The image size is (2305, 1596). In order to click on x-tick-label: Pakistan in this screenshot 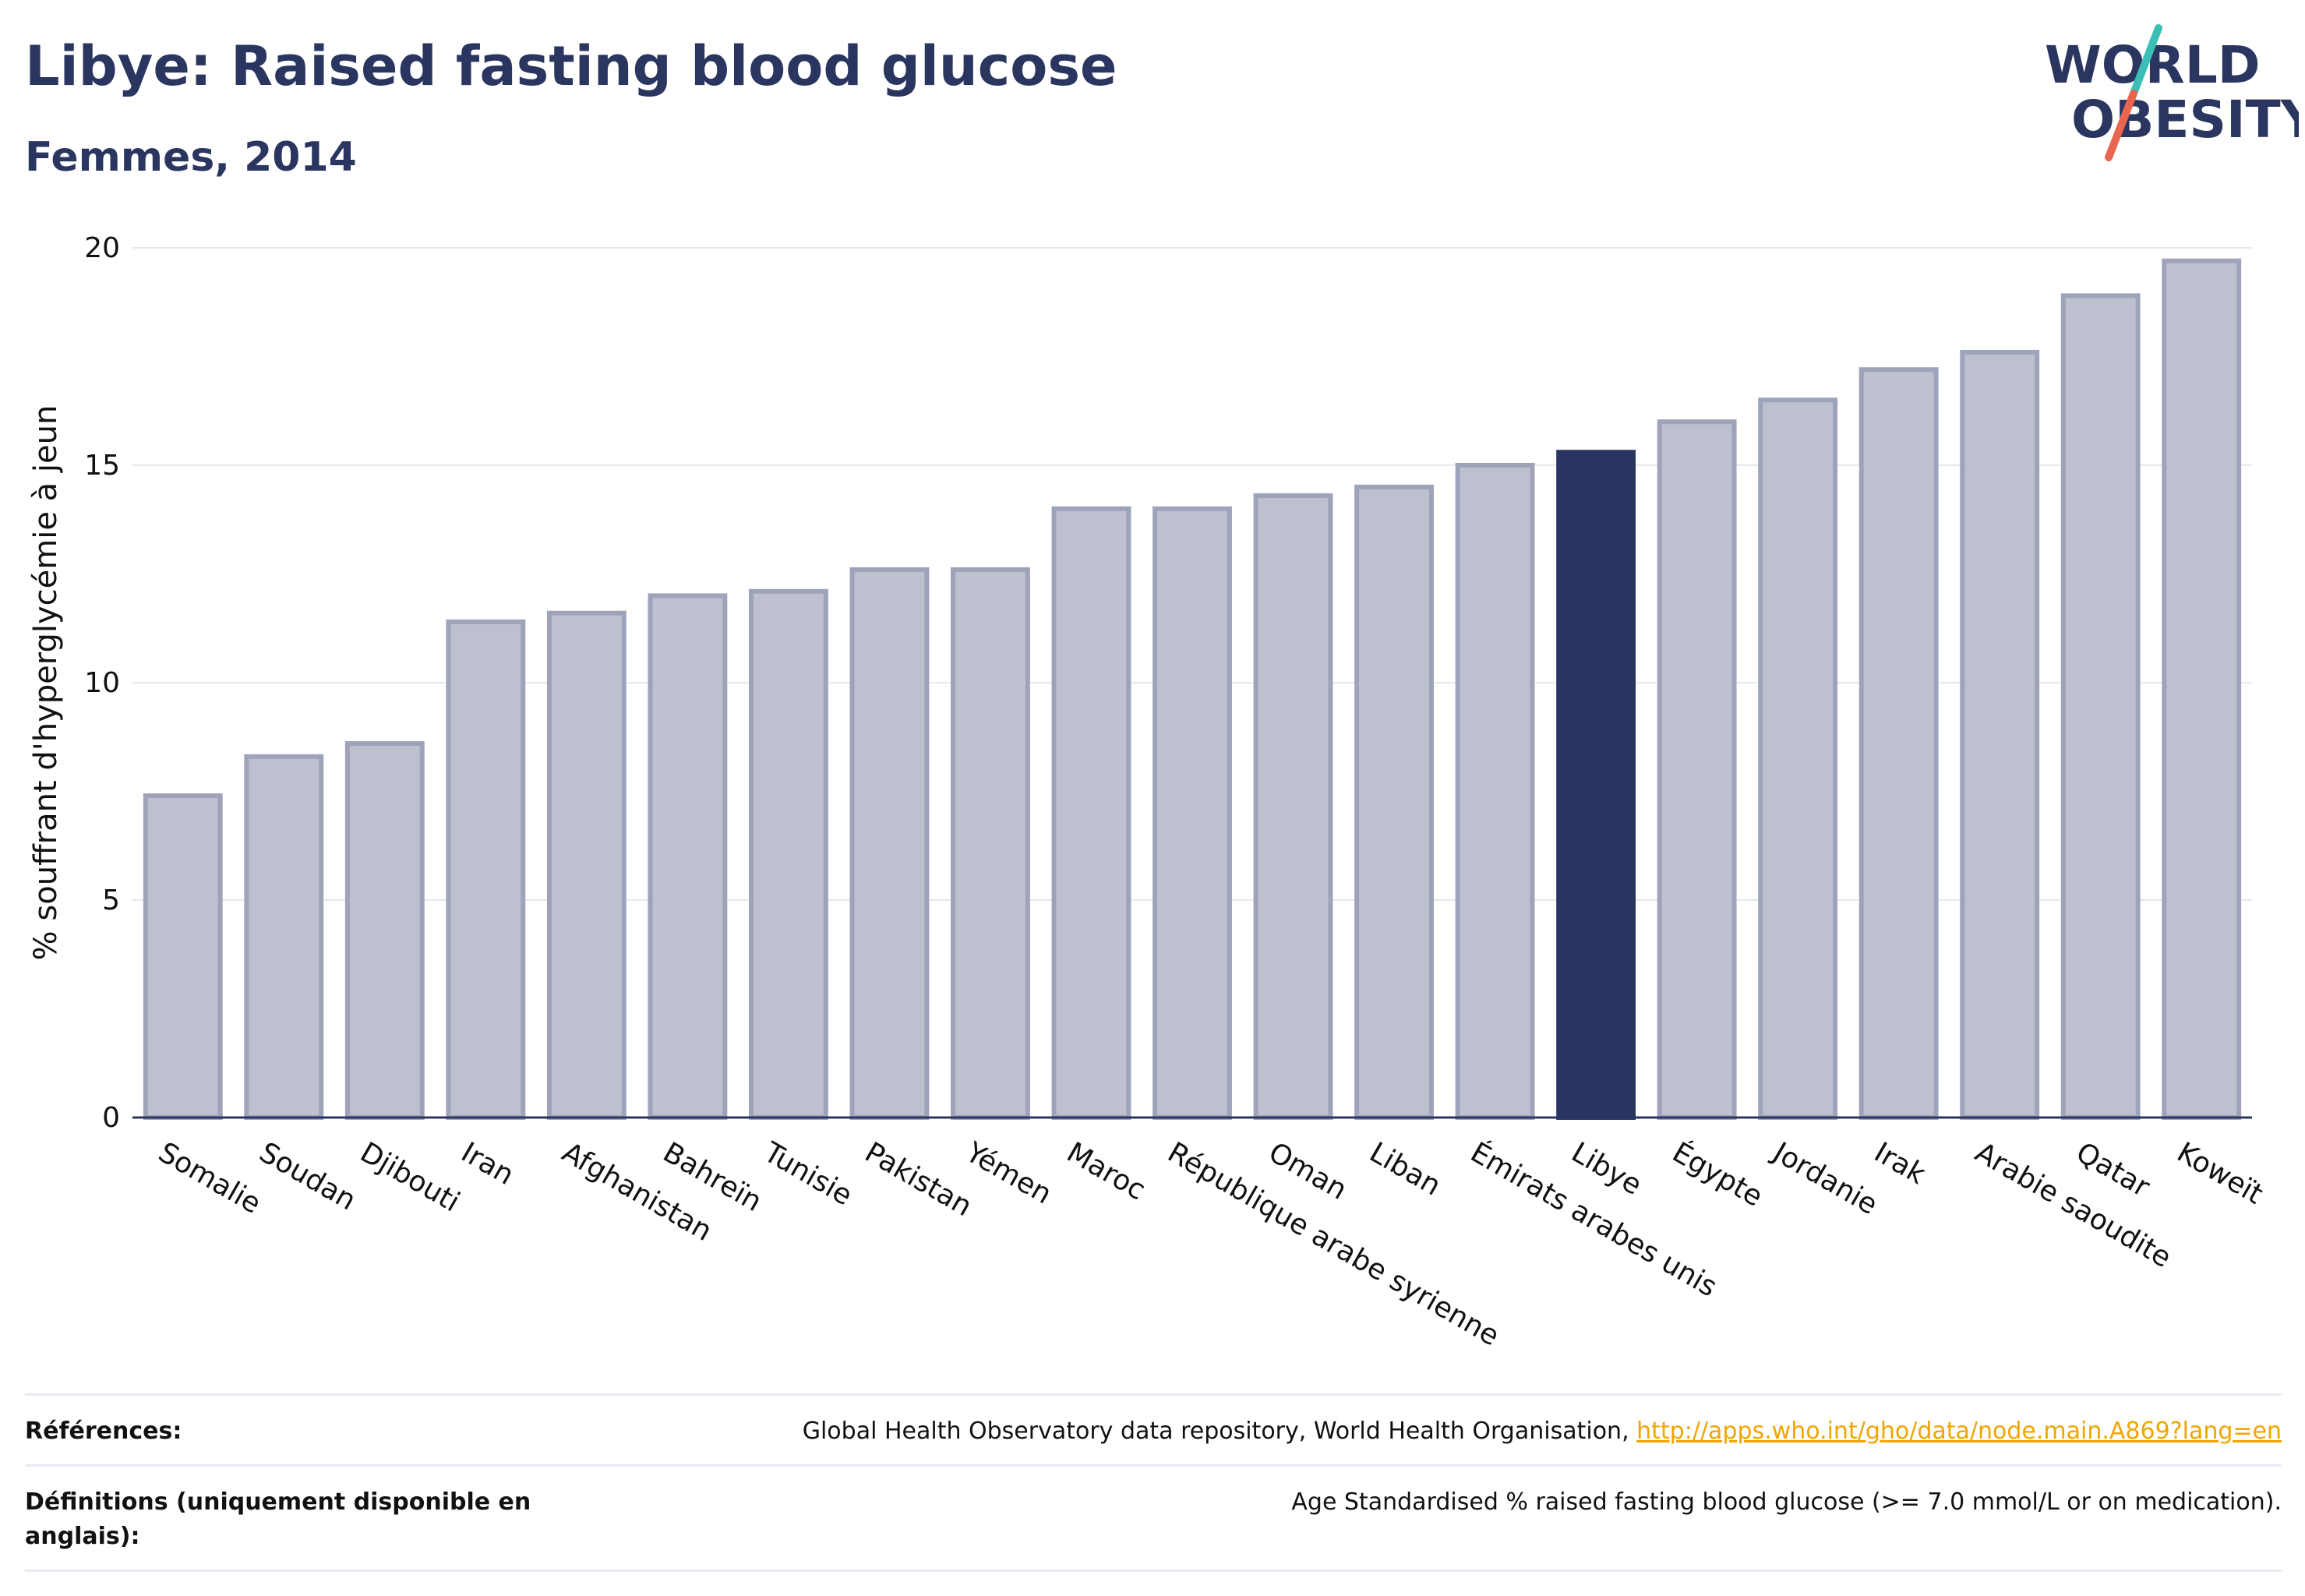, I will do `click(919, 1179)`.